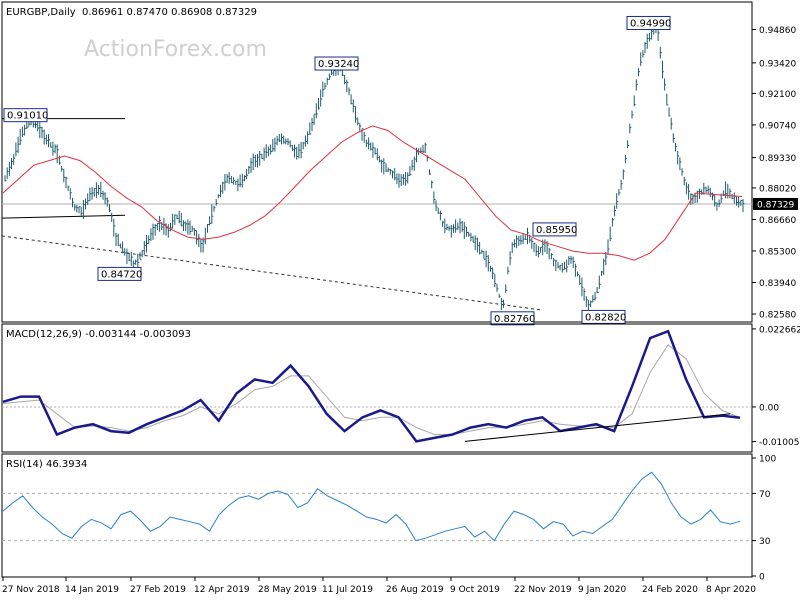 The width and height of the screenshot is (800, 600). What do you see at coordinates (347, 590) in the screenshot?
I see `x-tick-label: 11 Jul 2019` at bounding box center [347, 590].